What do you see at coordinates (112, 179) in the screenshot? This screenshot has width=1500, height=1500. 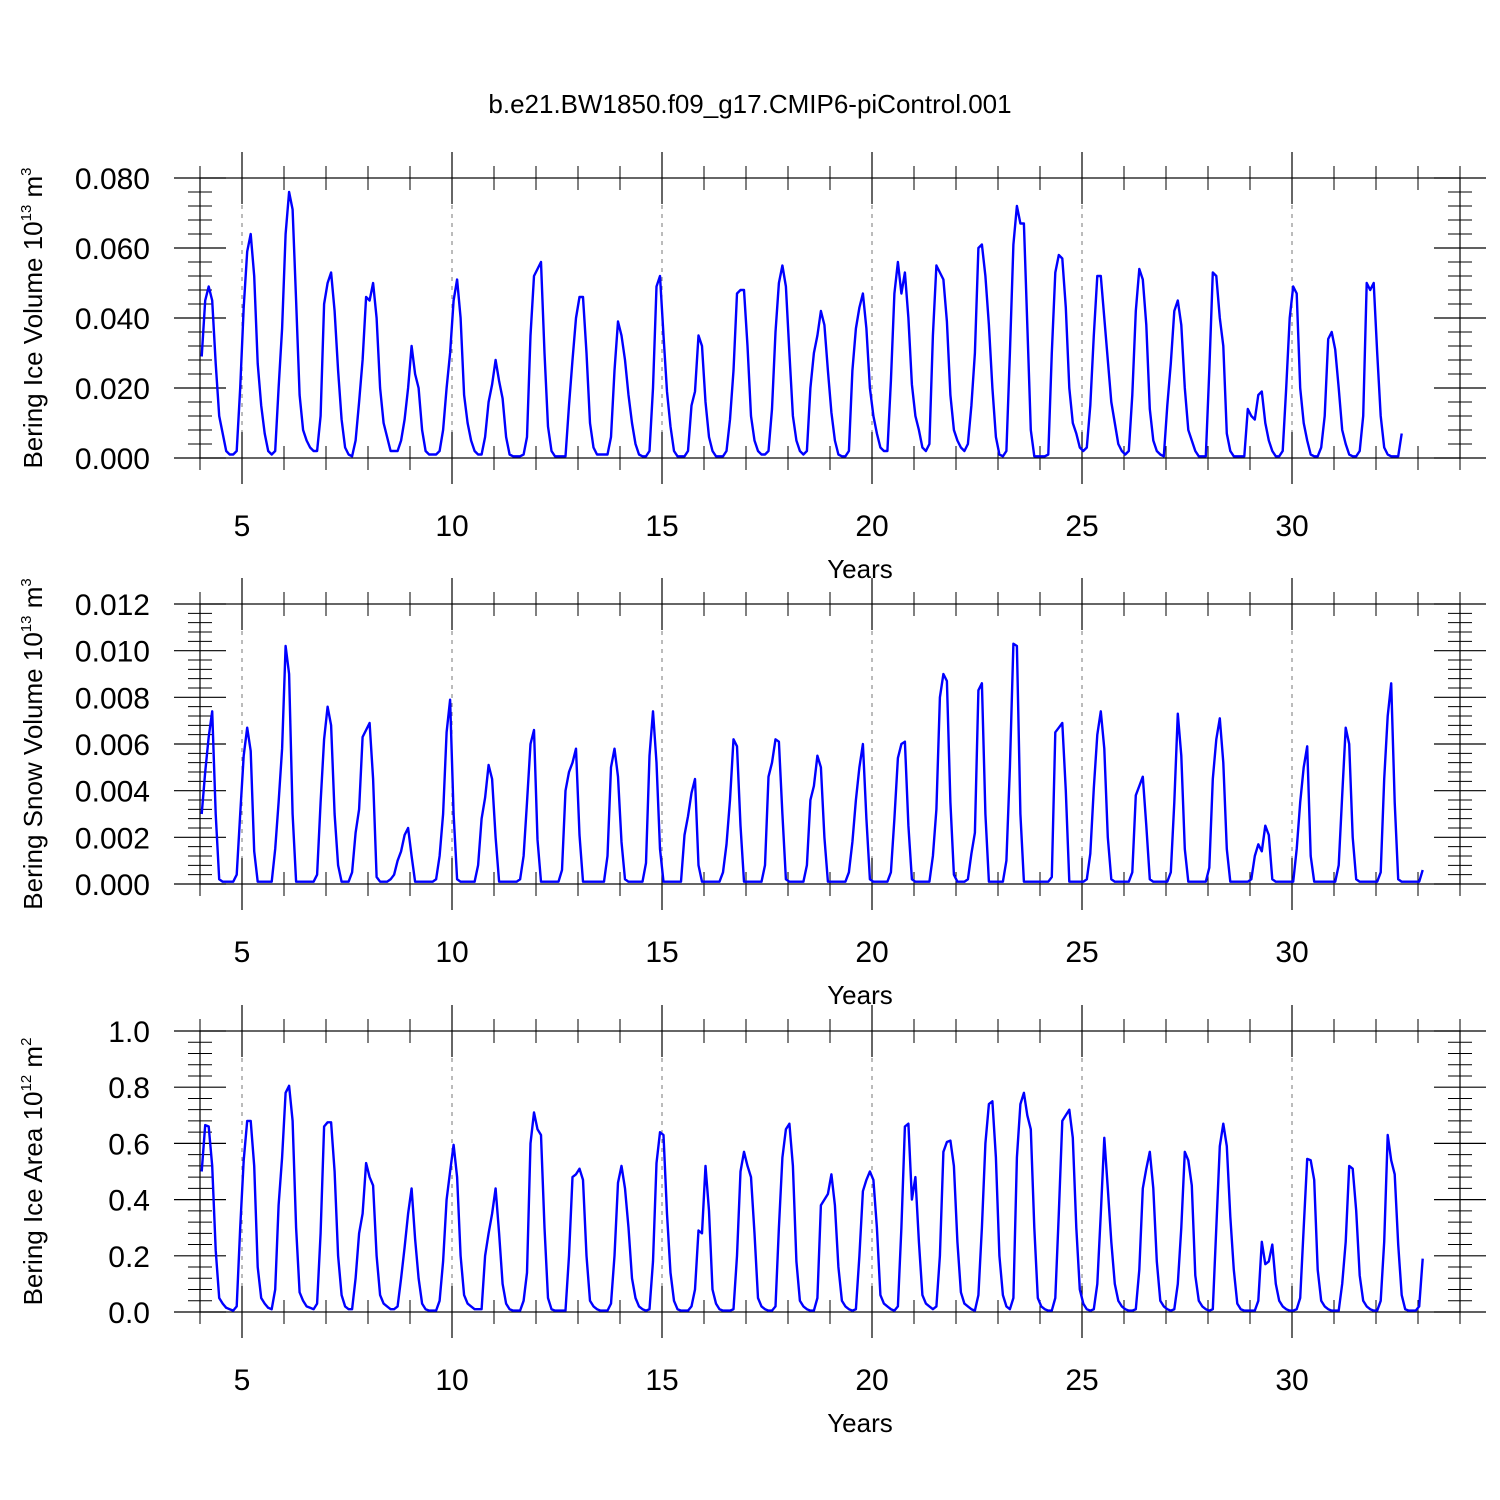 I see `y-tick-label: 0.080` at bounding box center [112, 179].